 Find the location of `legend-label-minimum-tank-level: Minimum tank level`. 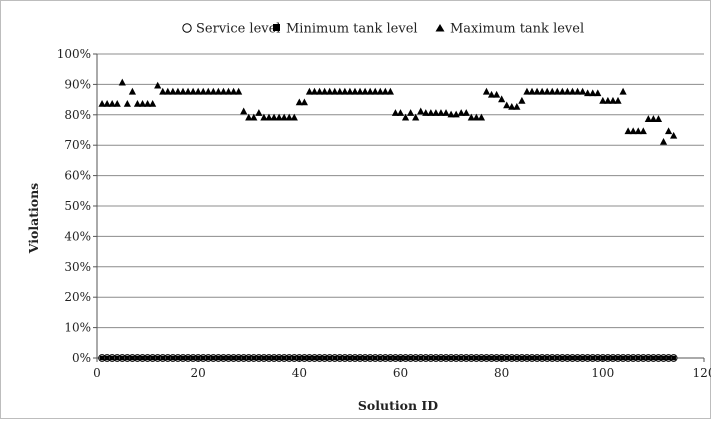

legend-label-minimum-tank-level: Minimum tank level is located at coordinates (352, 29).